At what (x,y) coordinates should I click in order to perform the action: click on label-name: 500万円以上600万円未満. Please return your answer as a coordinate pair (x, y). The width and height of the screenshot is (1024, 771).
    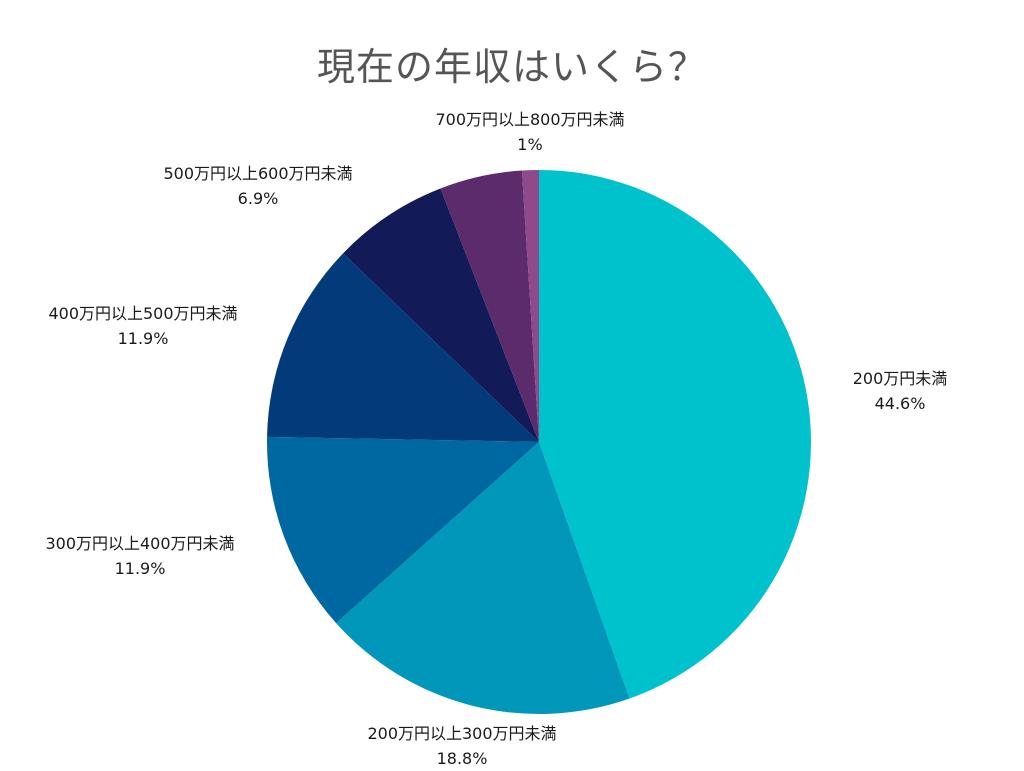
    Looking at the image, I should click on (258, 173).